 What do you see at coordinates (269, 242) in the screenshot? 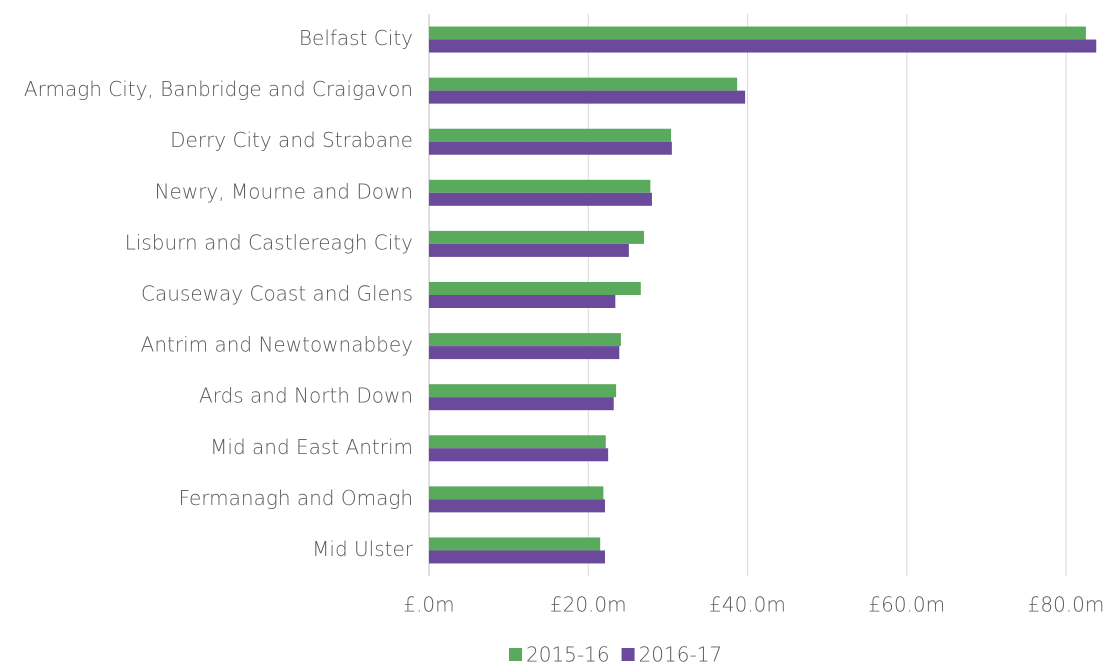
I see `y-tick-label: Lisburn and Castlereagh City` at bounding box center [269, 242].